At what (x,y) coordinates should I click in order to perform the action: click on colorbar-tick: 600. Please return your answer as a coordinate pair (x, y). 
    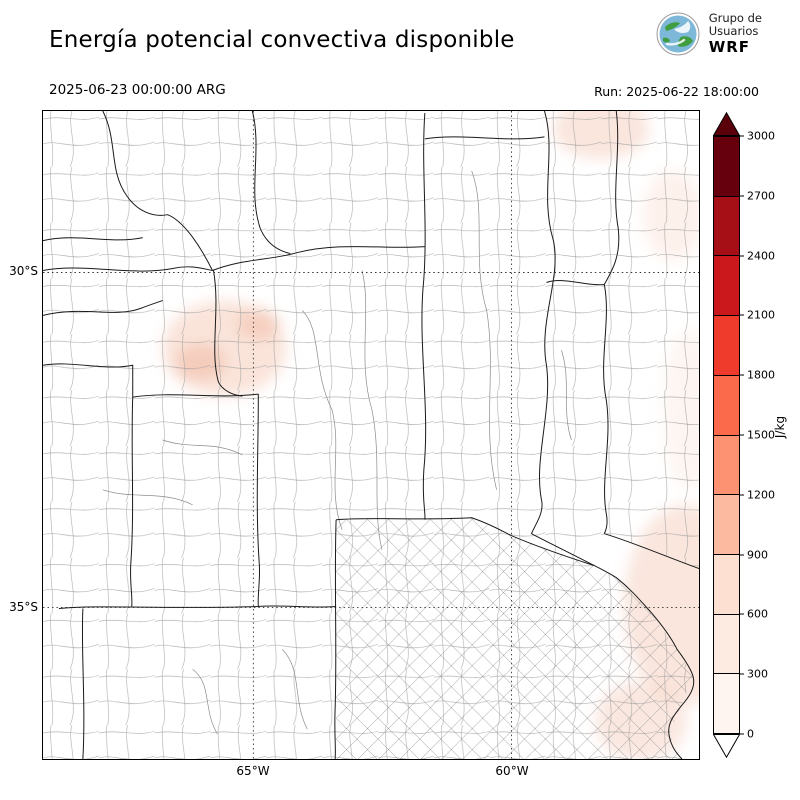
    Looking at the image, I should click on (754, 614).